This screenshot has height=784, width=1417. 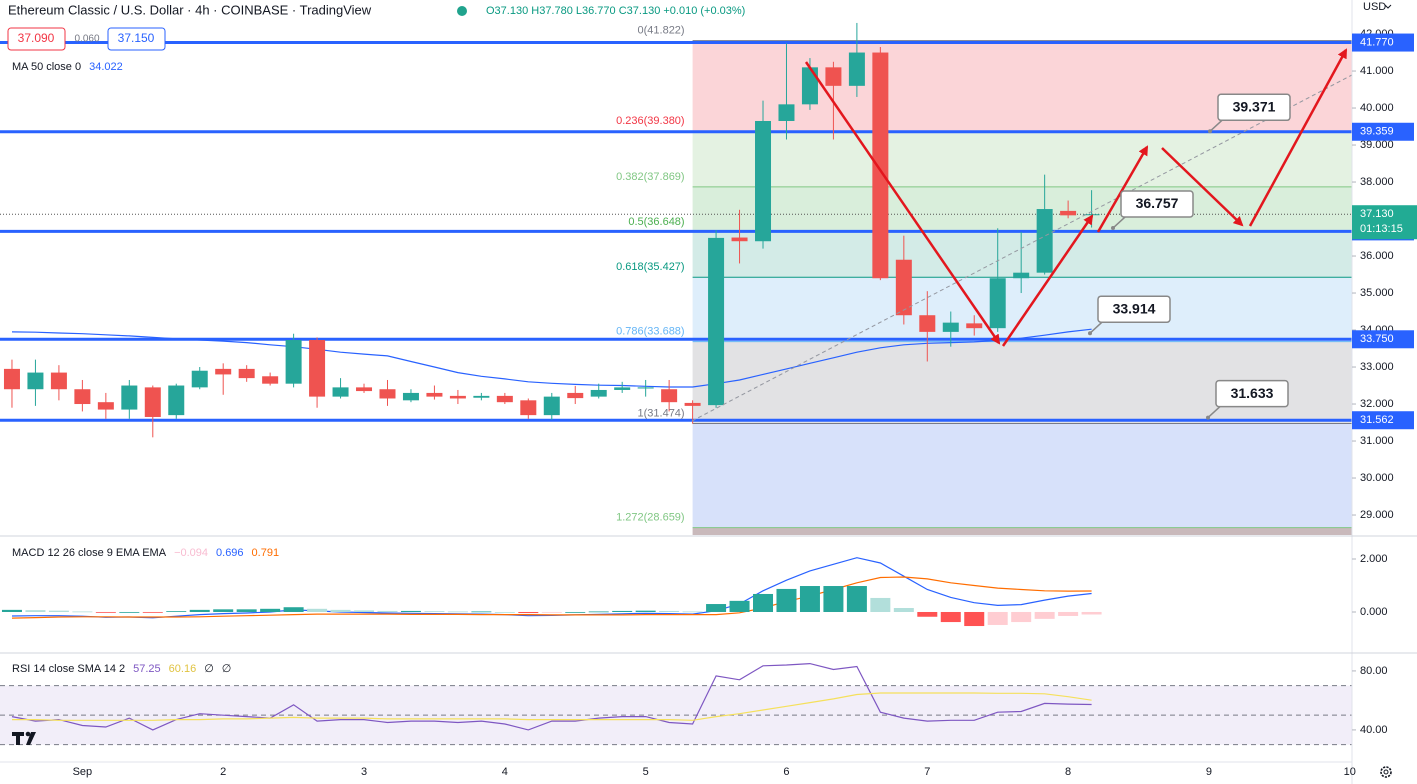 What do you see at coordinates (1377, 42) in the screenshot?
I see `price-label: 41.770` at bounding box center [1377, 42].